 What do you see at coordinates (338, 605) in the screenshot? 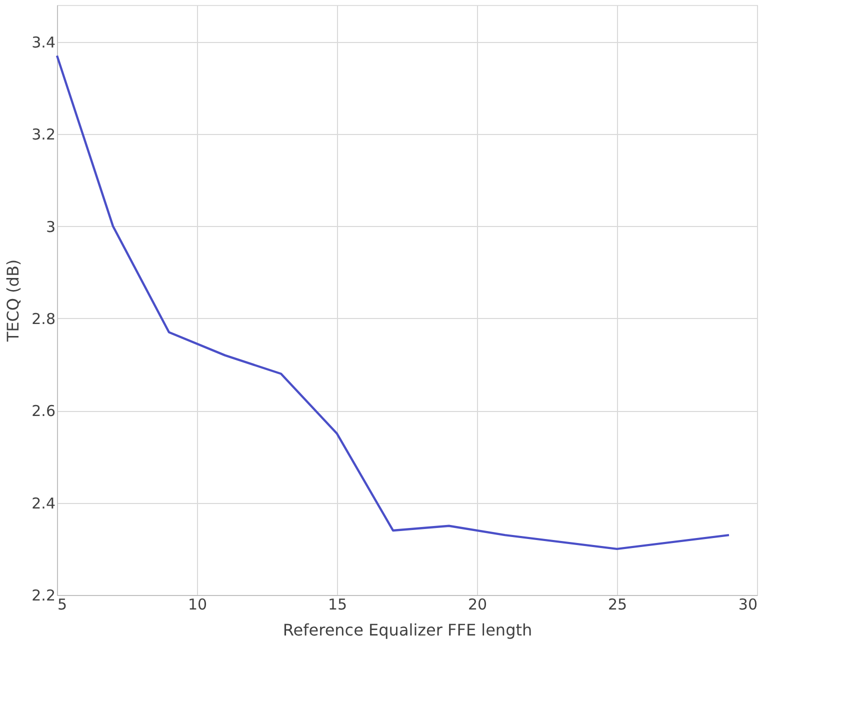
I see `x-tick-label: 15` at bounding box center [338, 605].